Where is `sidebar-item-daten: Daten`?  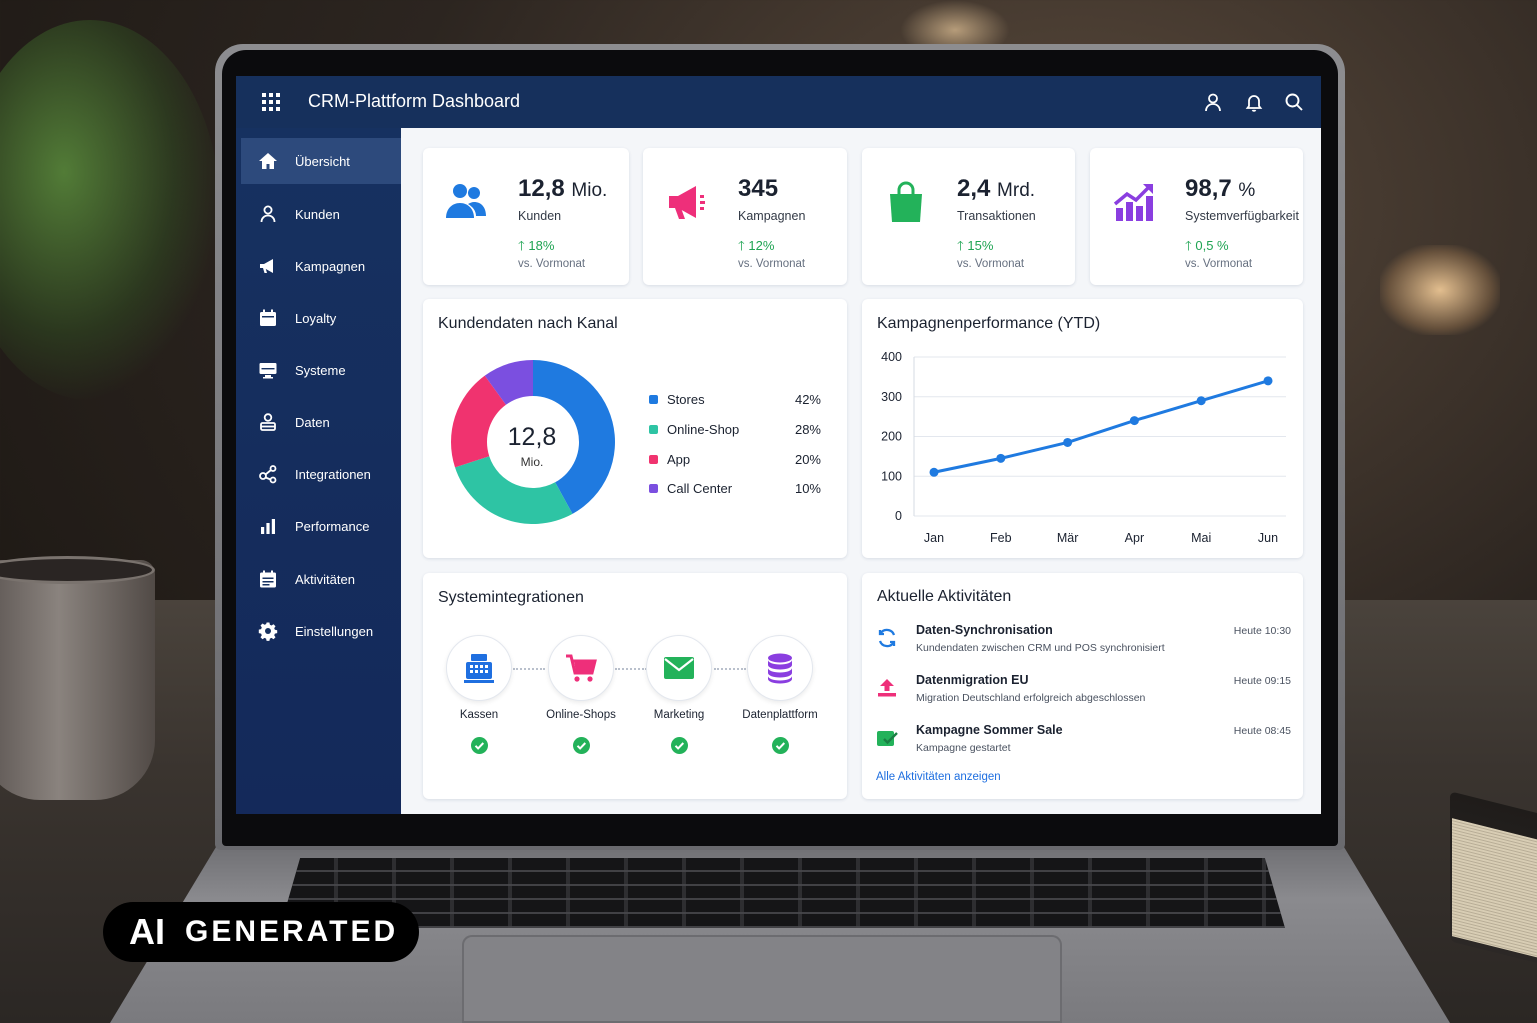
sidebar-item-daten: Daten is located at coordinates (321, 422).